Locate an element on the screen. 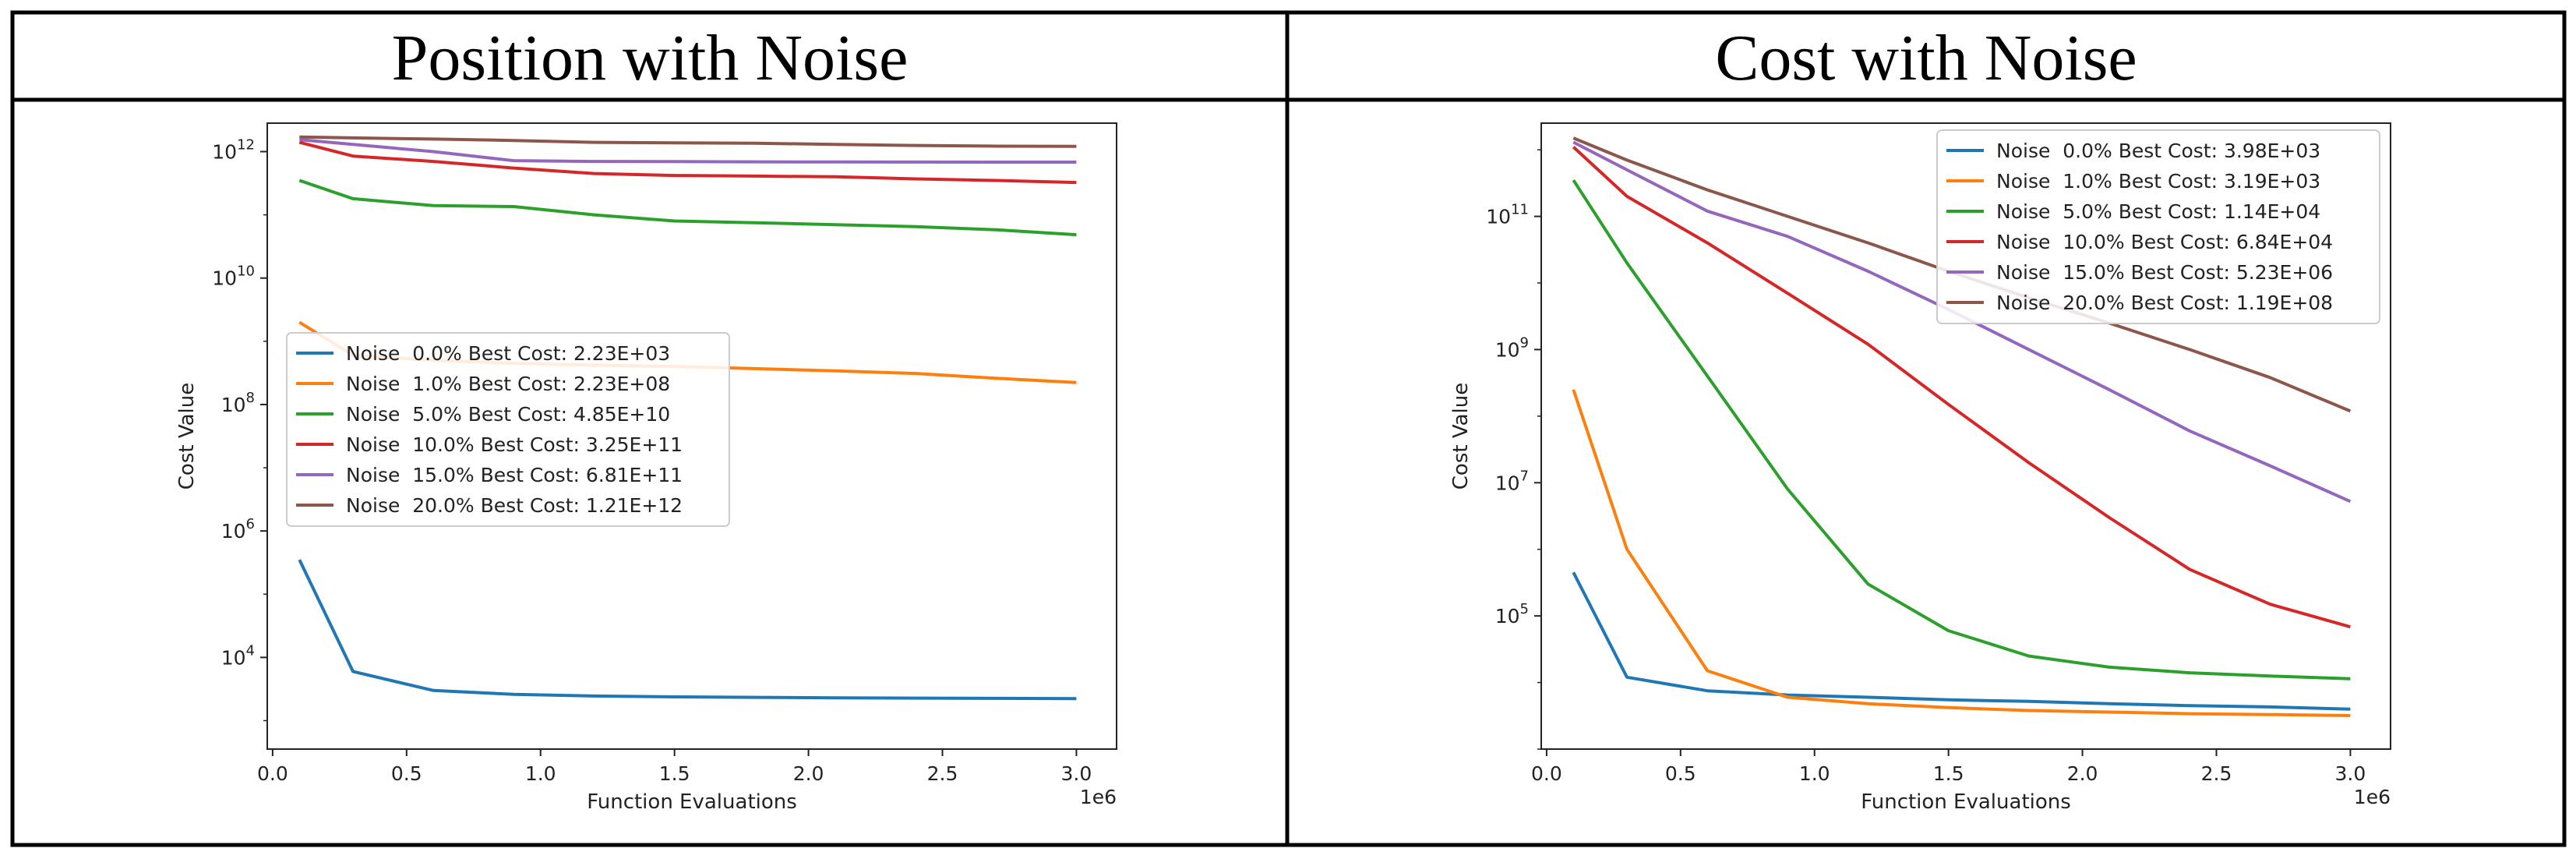 This screenshot has width=2576, height=859. y-tick-label: 10⁶ is located at coordinates (238, 529).